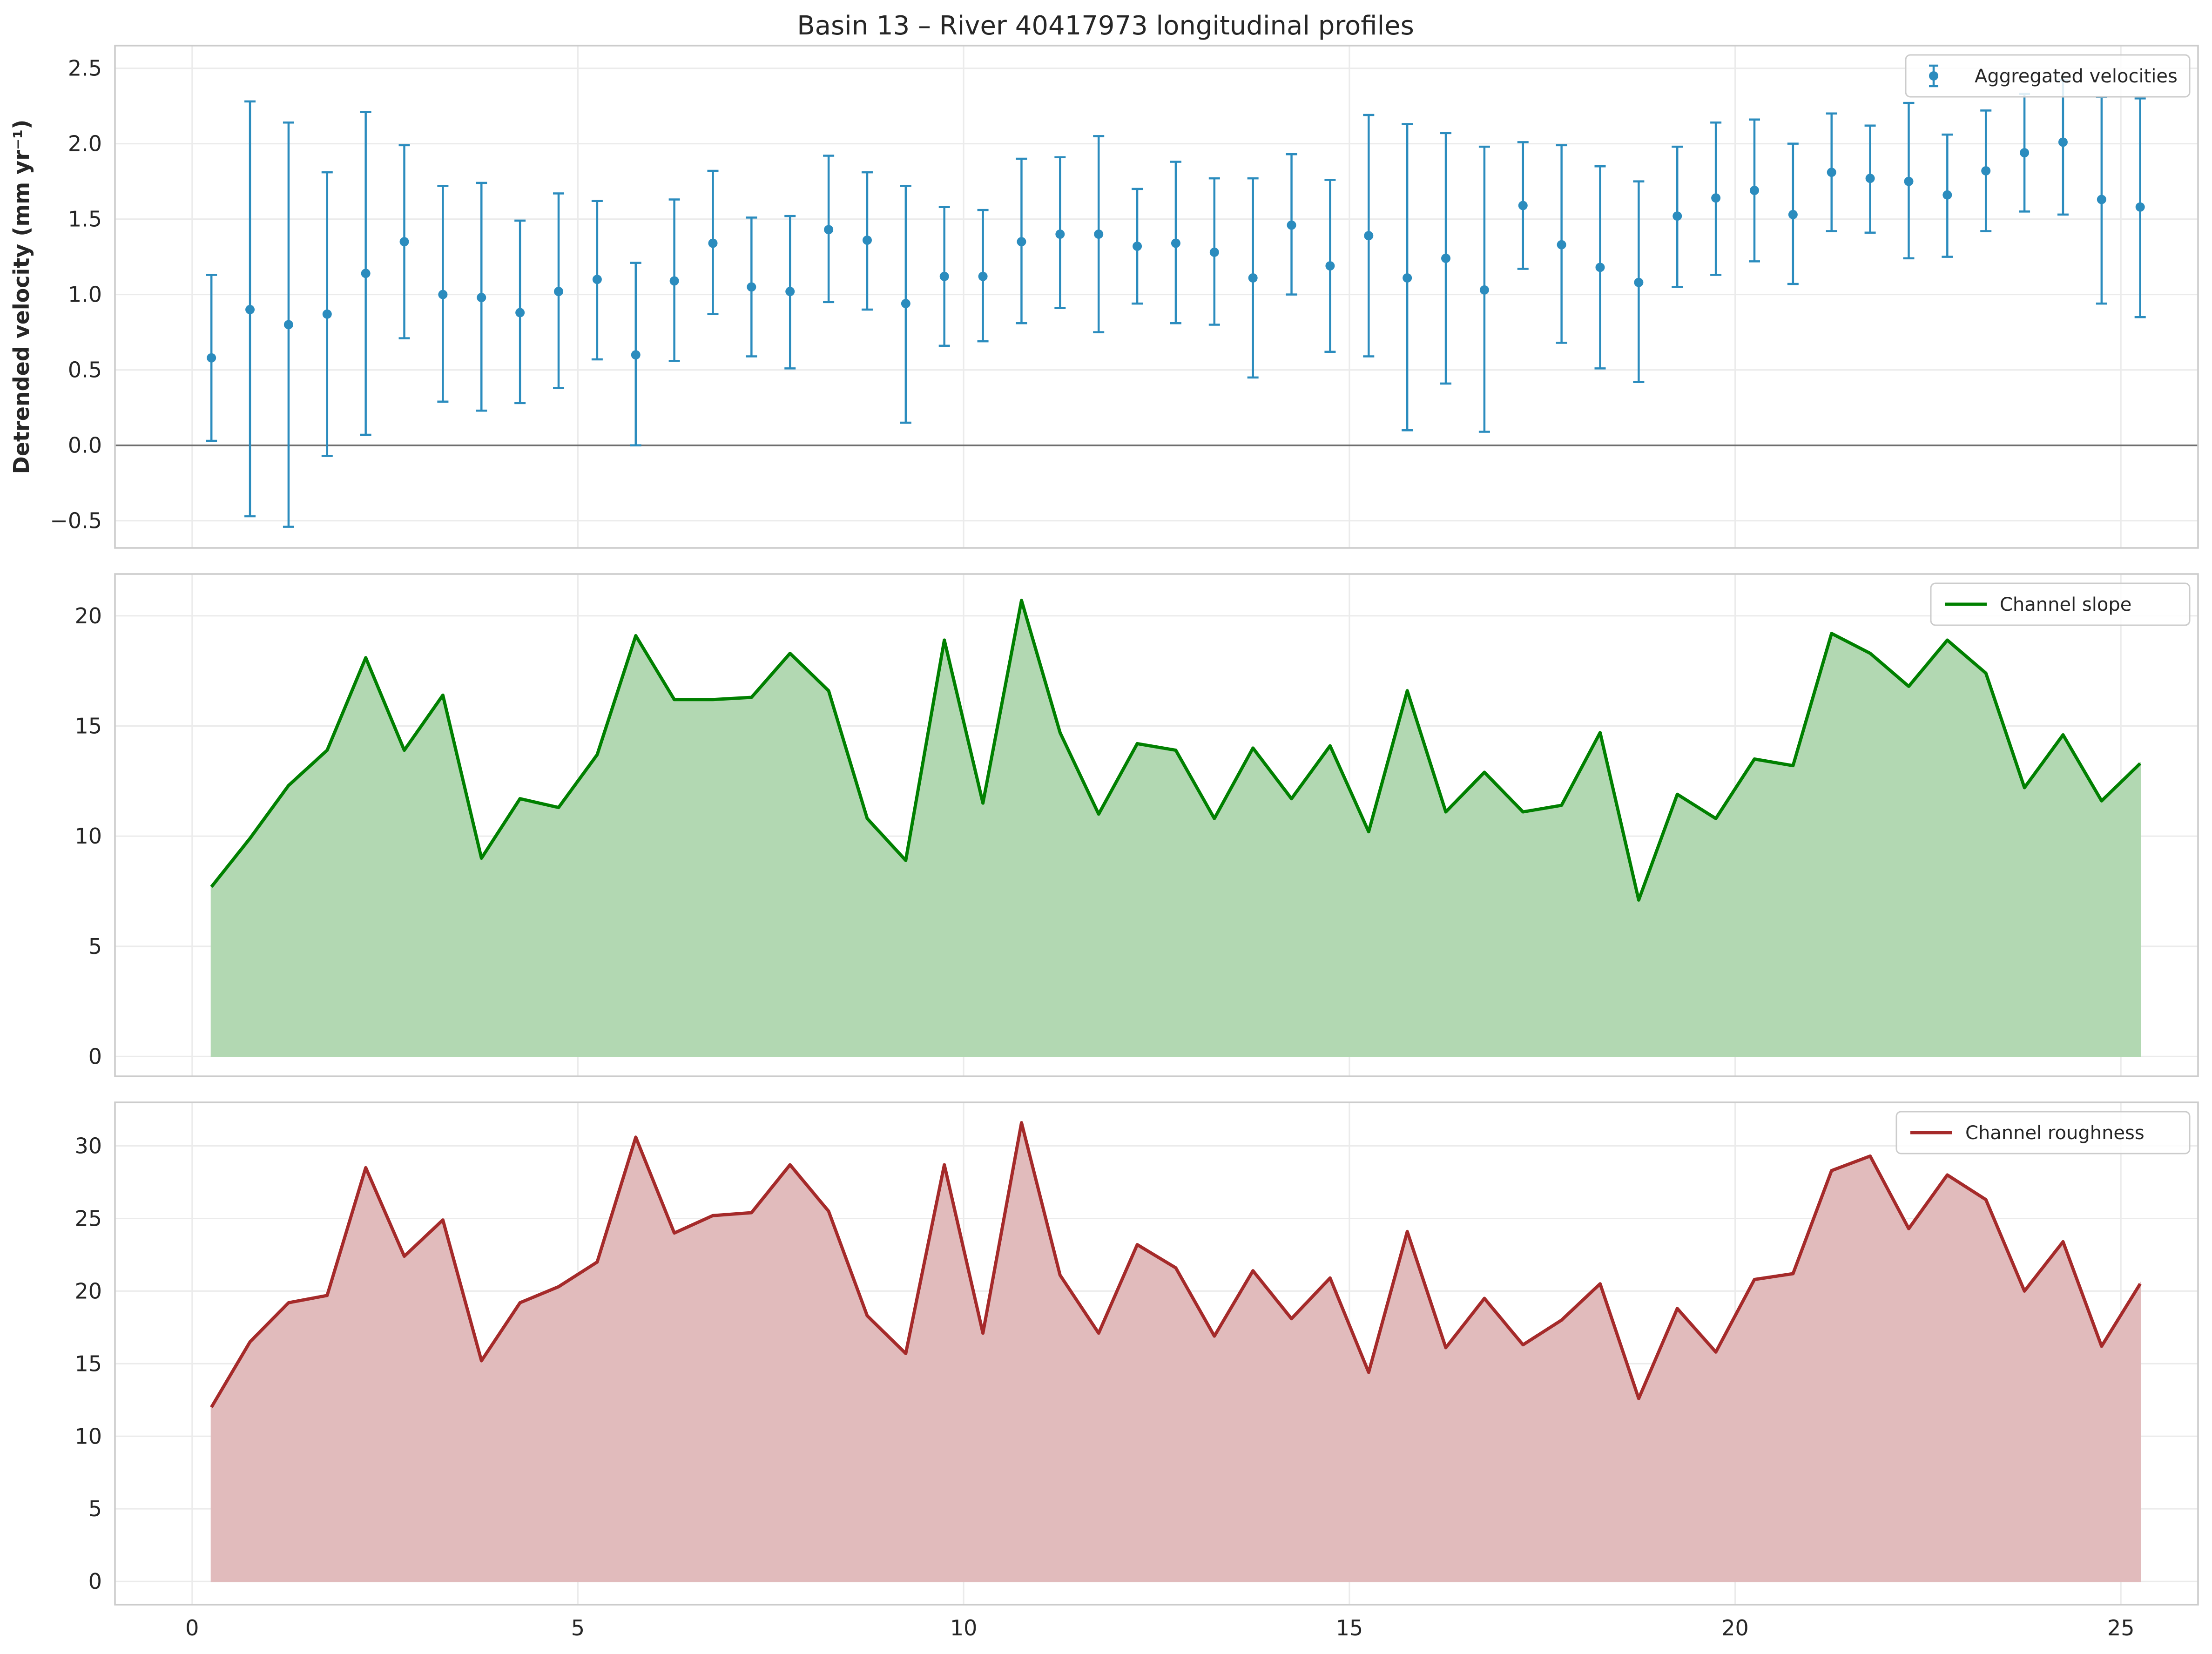  What do you see at coordinates (1933, 76) in the screenshot?
I see `legend-key-errorbar` at bounding box center [1933, 76].